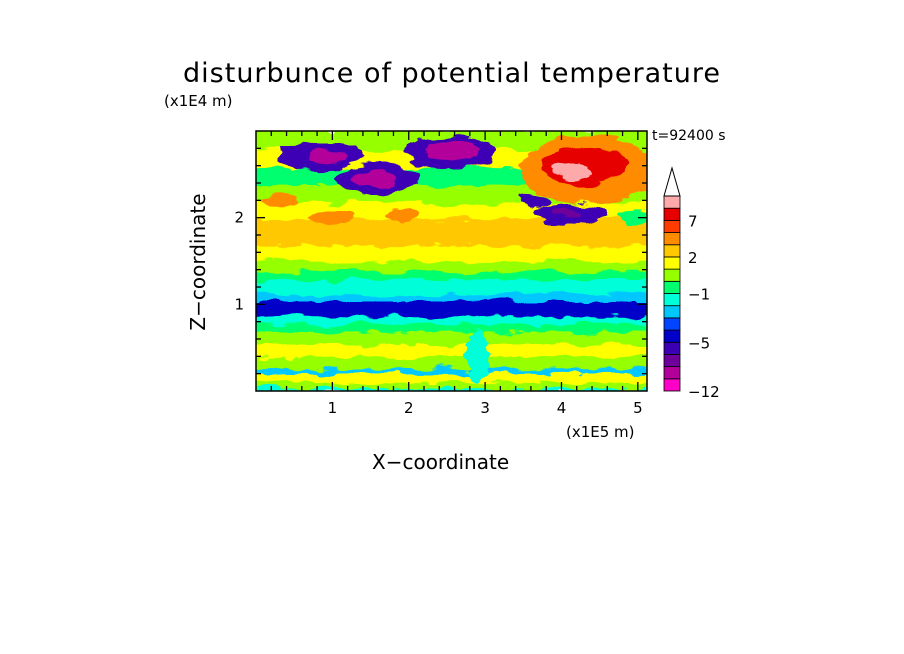  Describe the element at coordinates (689, 136) in the screenshot. I see `time-label: t=92400 s` at that location.